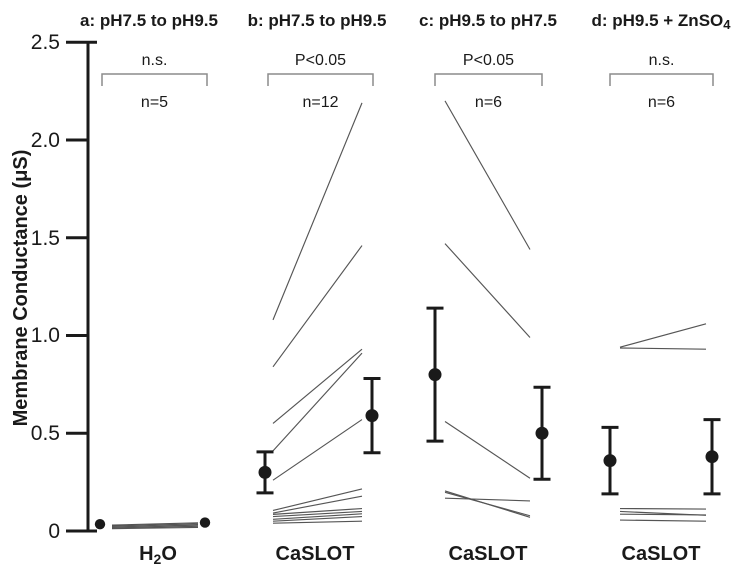 Image resolution: width=752 pixels, height=569 pixels. What do you see at coordinates (155, 60) in the screenshot?
I see `significance-label-a: n.s.` at bounding box center [155, 60].